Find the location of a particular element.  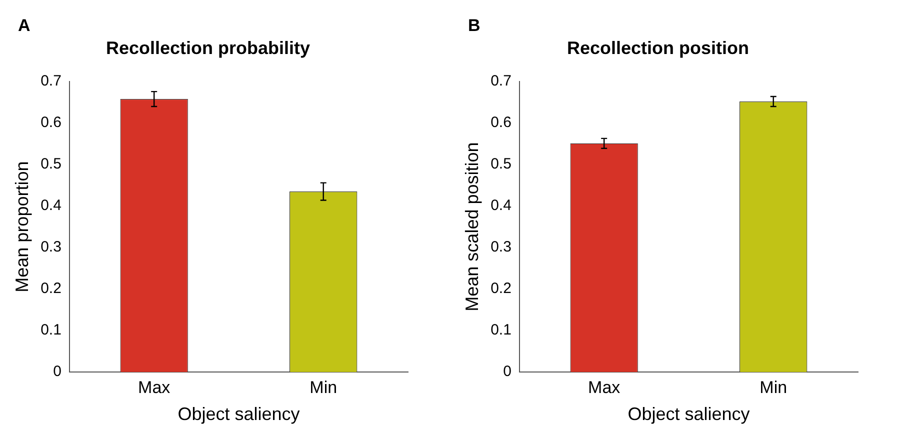

text: A is located at coordinates (24, 26).